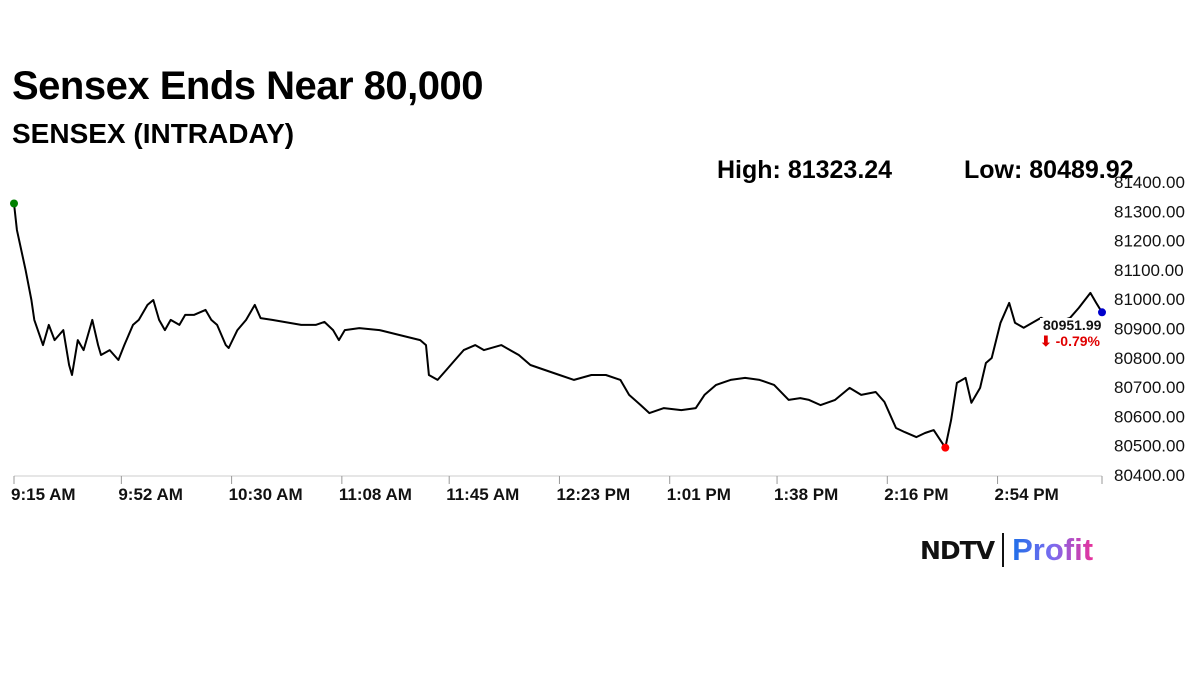 Image resolution: width=1200 pixels, height=675 pixels. What do you see at coordinates (1149, 475) in the screenshot?
I see `y-tick-label: 80400.00` at bounding box center [1149, 475].